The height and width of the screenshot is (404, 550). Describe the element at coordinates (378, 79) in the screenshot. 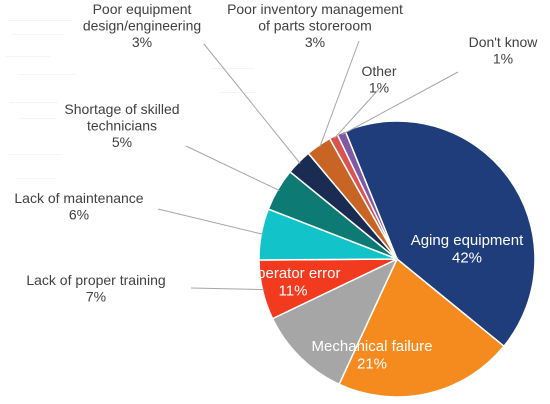

I see `slice-label-other: Other 1%` at that location.